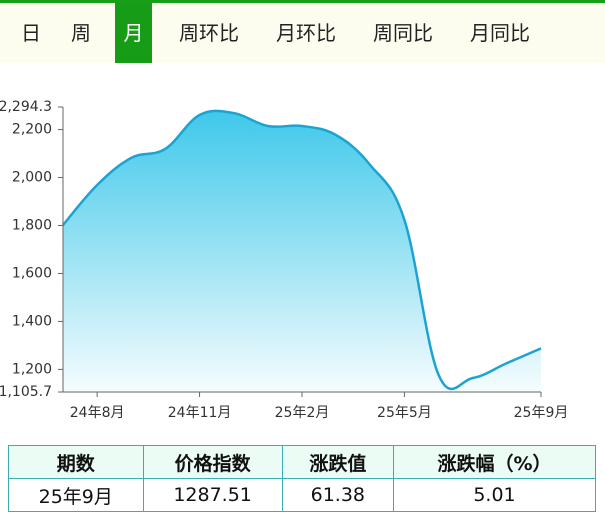 Image resolution: width=605 pixels, height=515 pixels. I want to click on y-tick-label: 2,200, so click(32, 130).